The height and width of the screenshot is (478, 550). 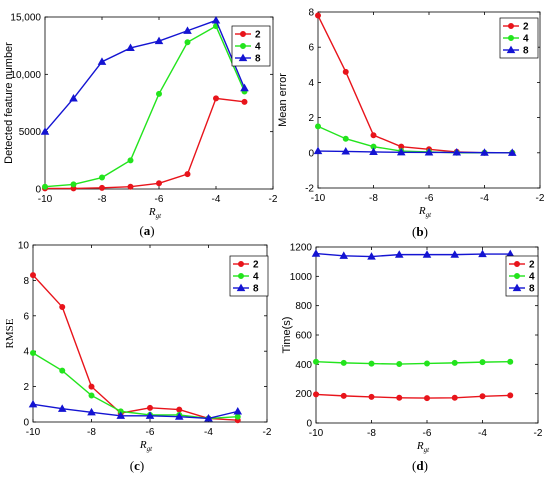 I want to click on y-tick-label: 800, so click(x=303, y=306).